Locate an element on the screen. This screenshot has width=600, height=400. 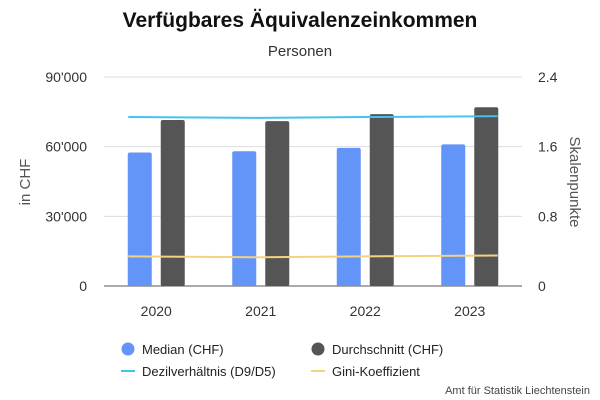
y-tick-label: 30'000 is located at coordinates (66, 216).